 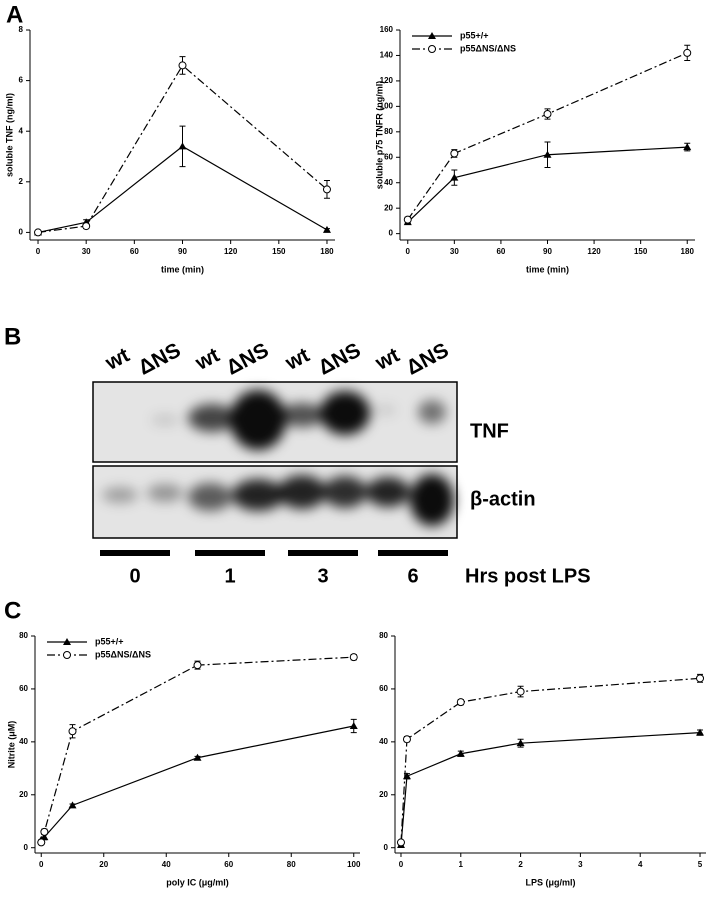 I want to click on panel-label: B, so click(x=12, y=336).